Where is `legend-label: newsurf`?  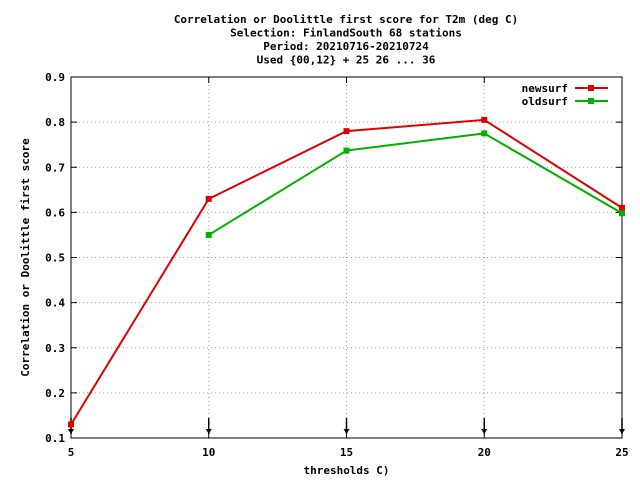
legend-label: newsurf is located at coordinates (545, 88).